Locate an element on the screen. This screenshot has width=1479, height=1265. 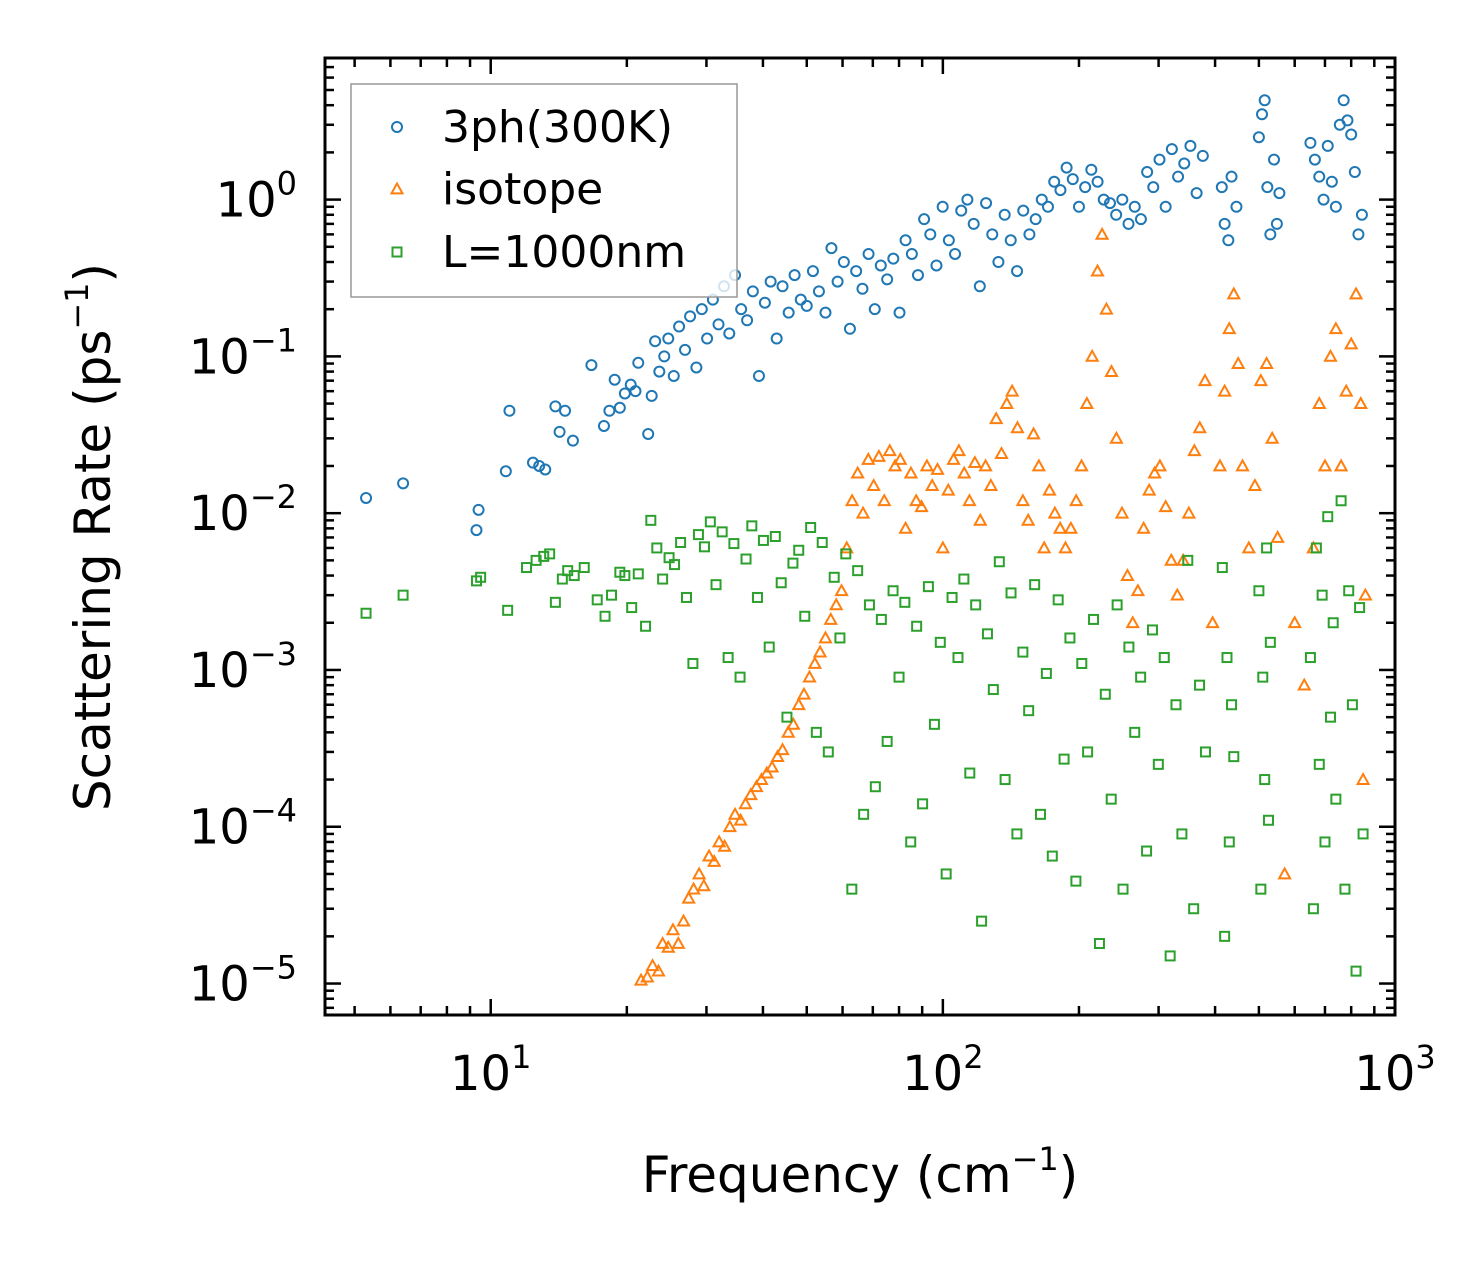
legend-label-boundary: L=1000nm is located at coordinates (564, 252).